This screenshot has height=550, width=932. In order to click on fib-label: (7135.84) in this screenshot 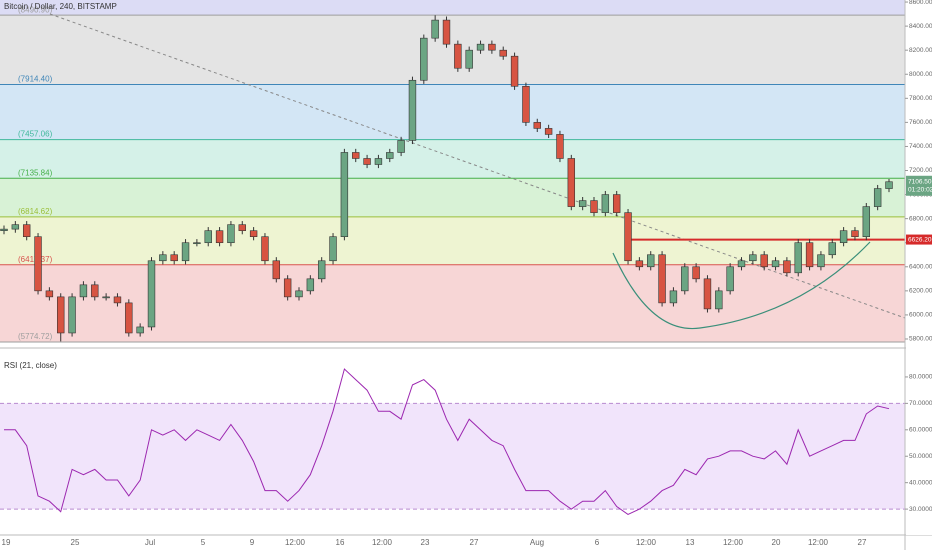, I will do `click(35, 172)`.